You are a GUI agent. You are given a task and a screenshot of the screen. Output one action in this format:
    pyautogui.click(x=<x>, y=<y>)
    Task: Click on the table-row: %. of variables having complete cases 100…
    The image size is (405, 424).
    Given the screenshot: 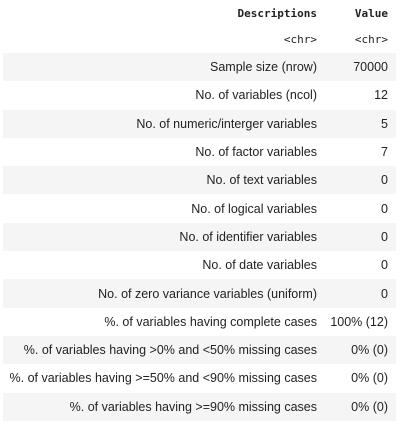 What is the action you would take?
    pyautogui.click(x=199, y=322)
    